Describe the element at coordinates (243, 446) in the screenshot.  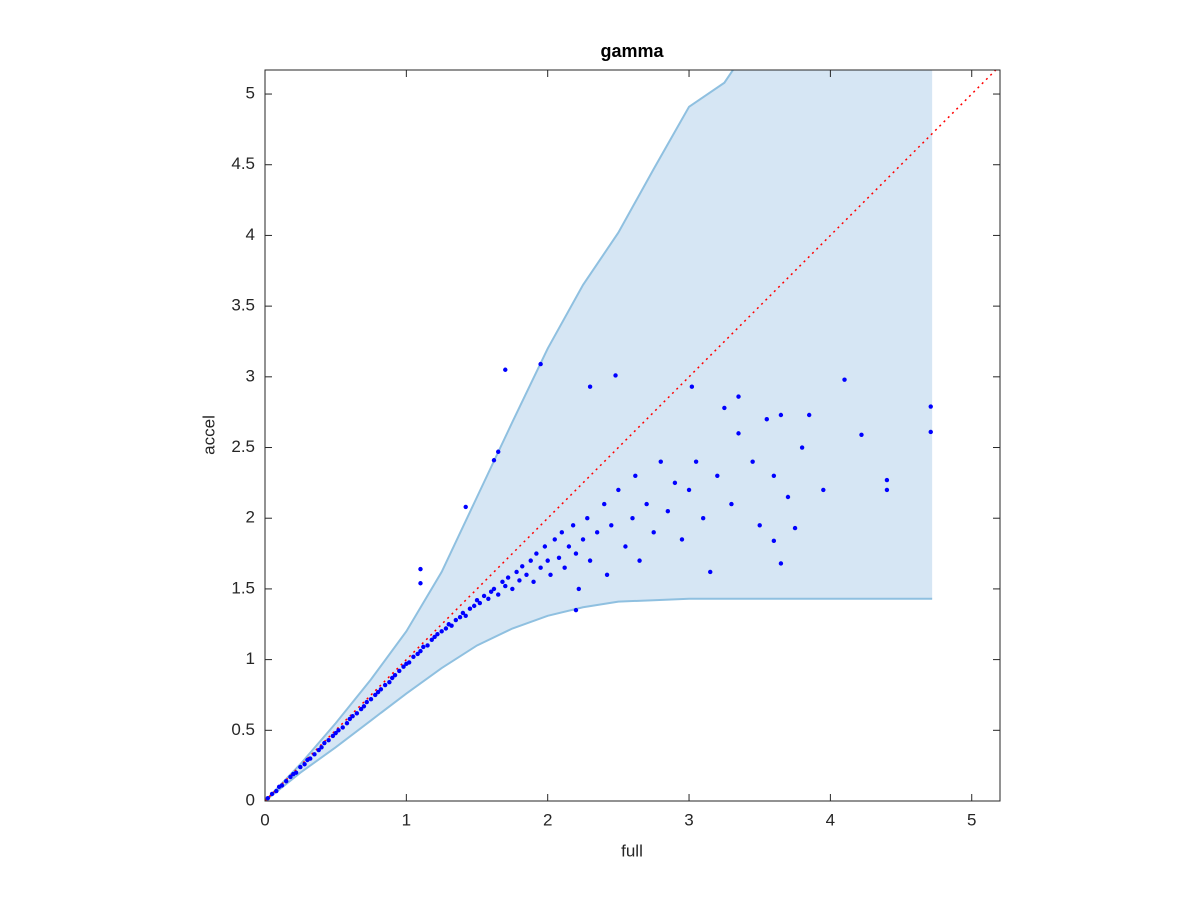
I see `y-tick-label: 2.5` at that location.